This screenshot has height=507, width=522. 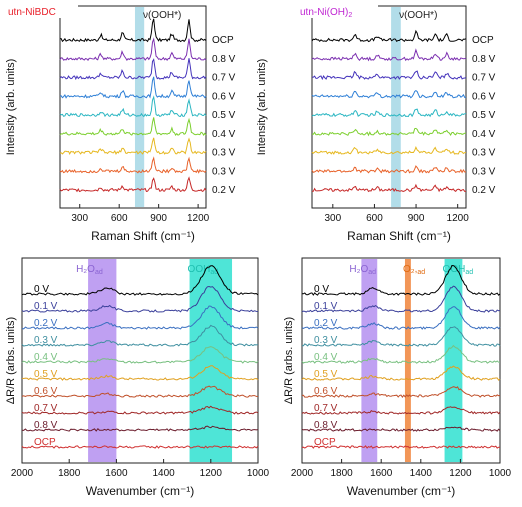 I want to click on x-tick-label: 300, so click(x=332, y=218).